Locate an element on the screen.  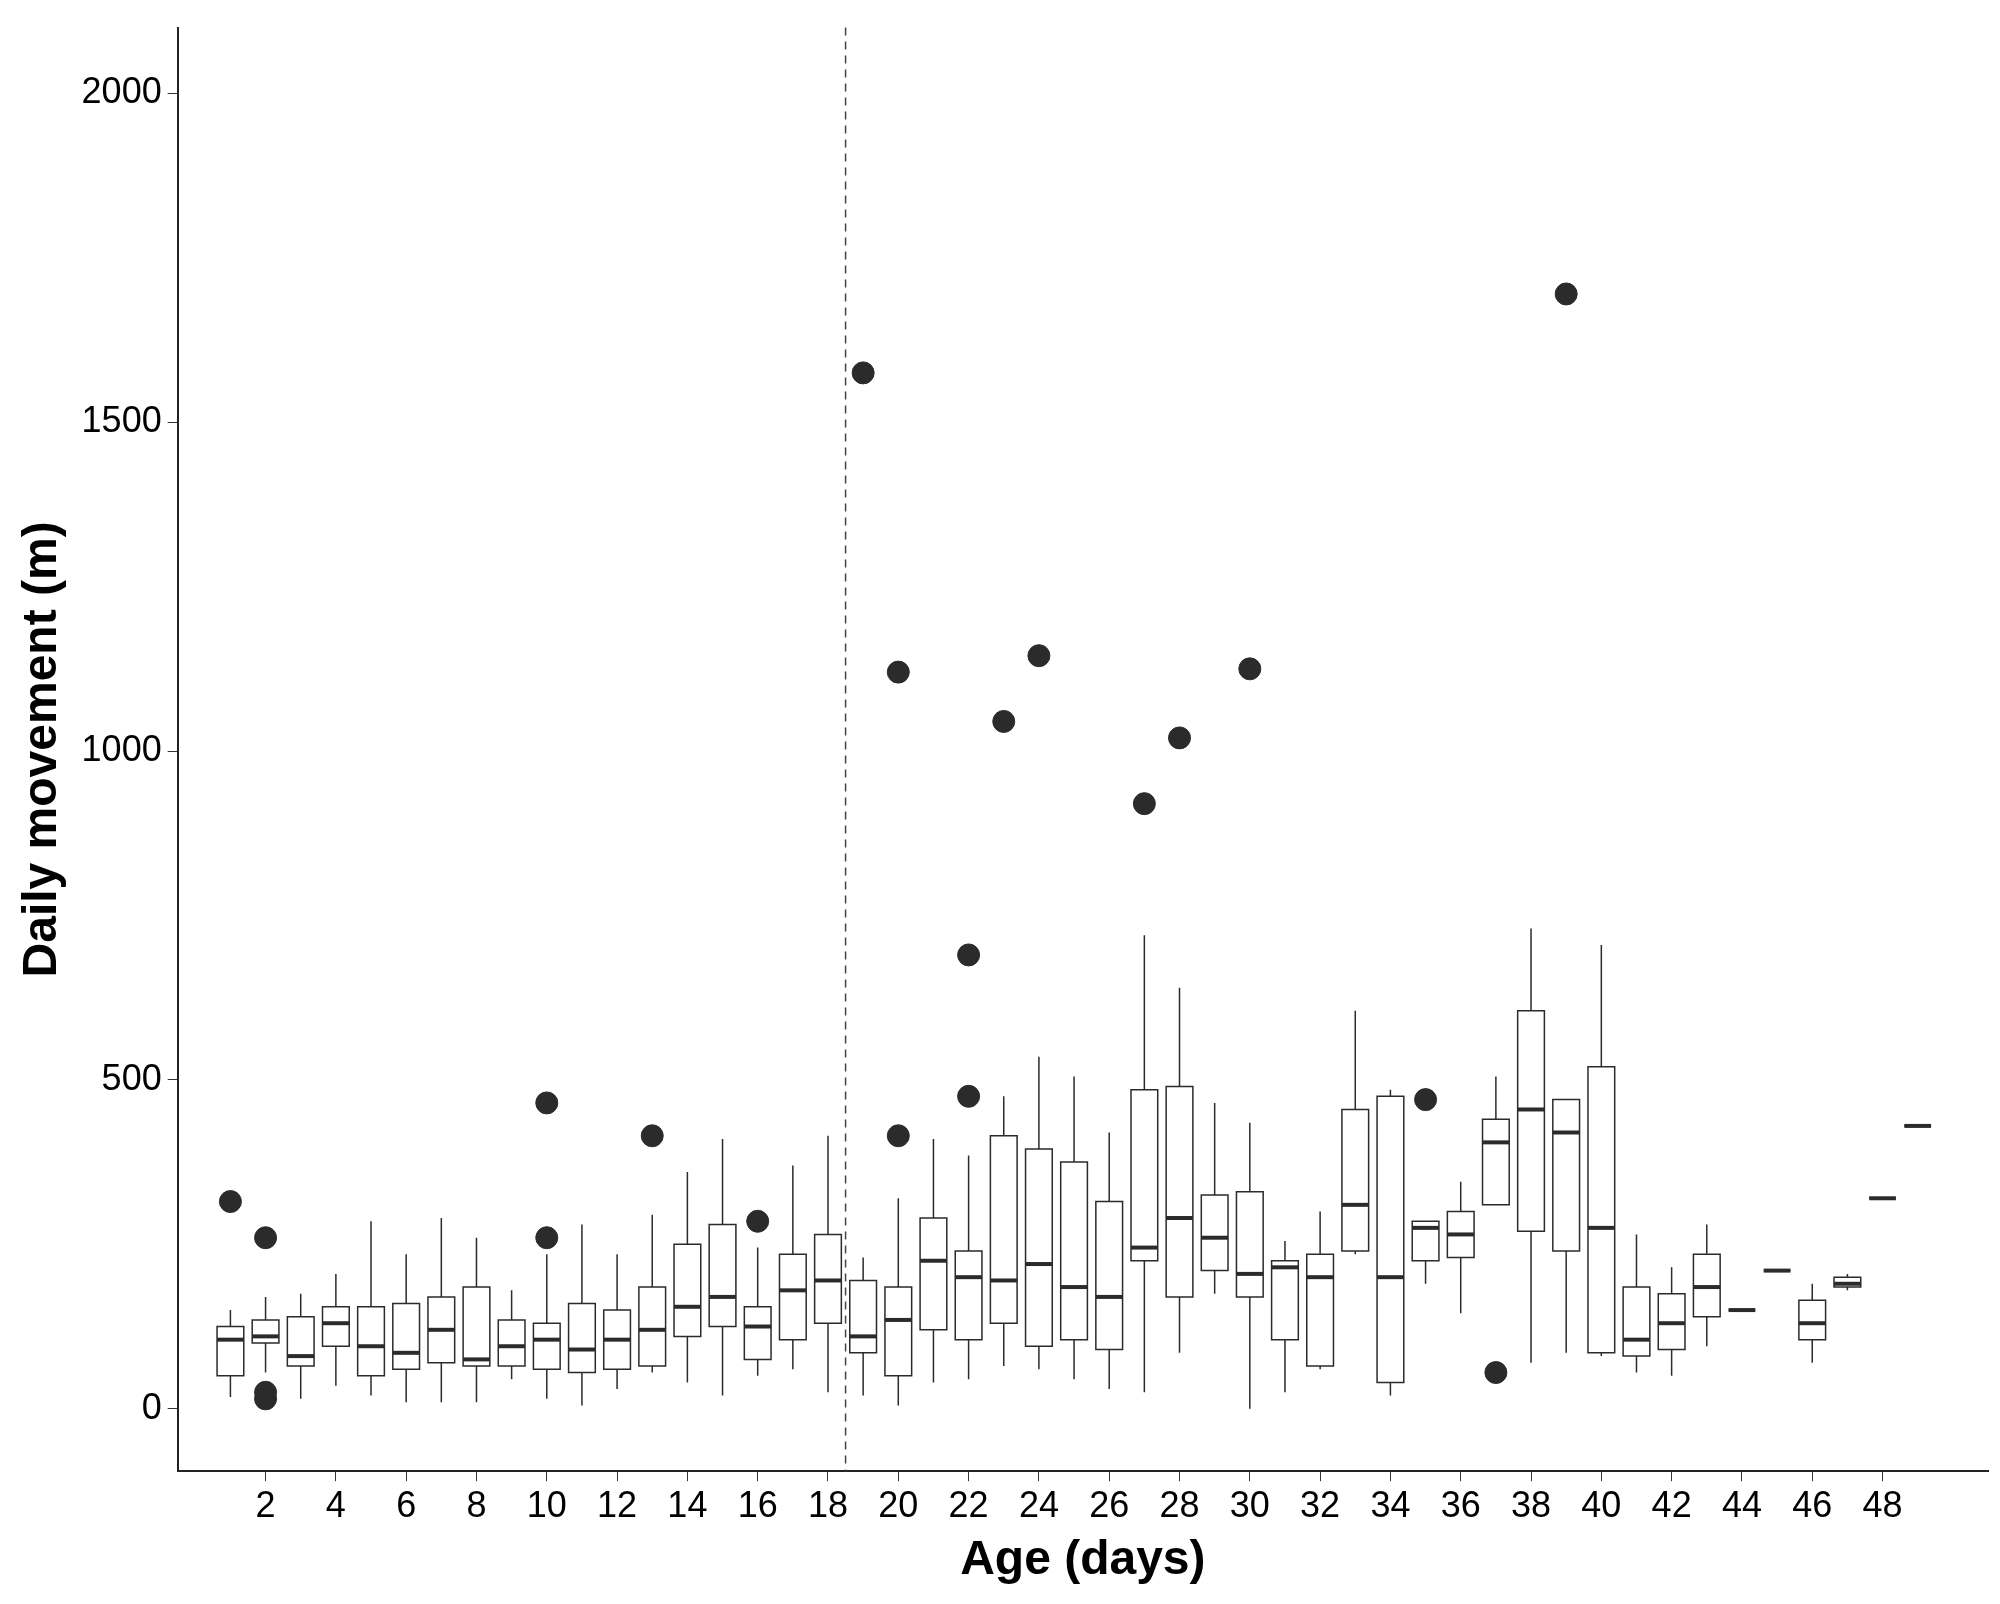
x-tick-label: 12 is located at coordinates (617, 1504).